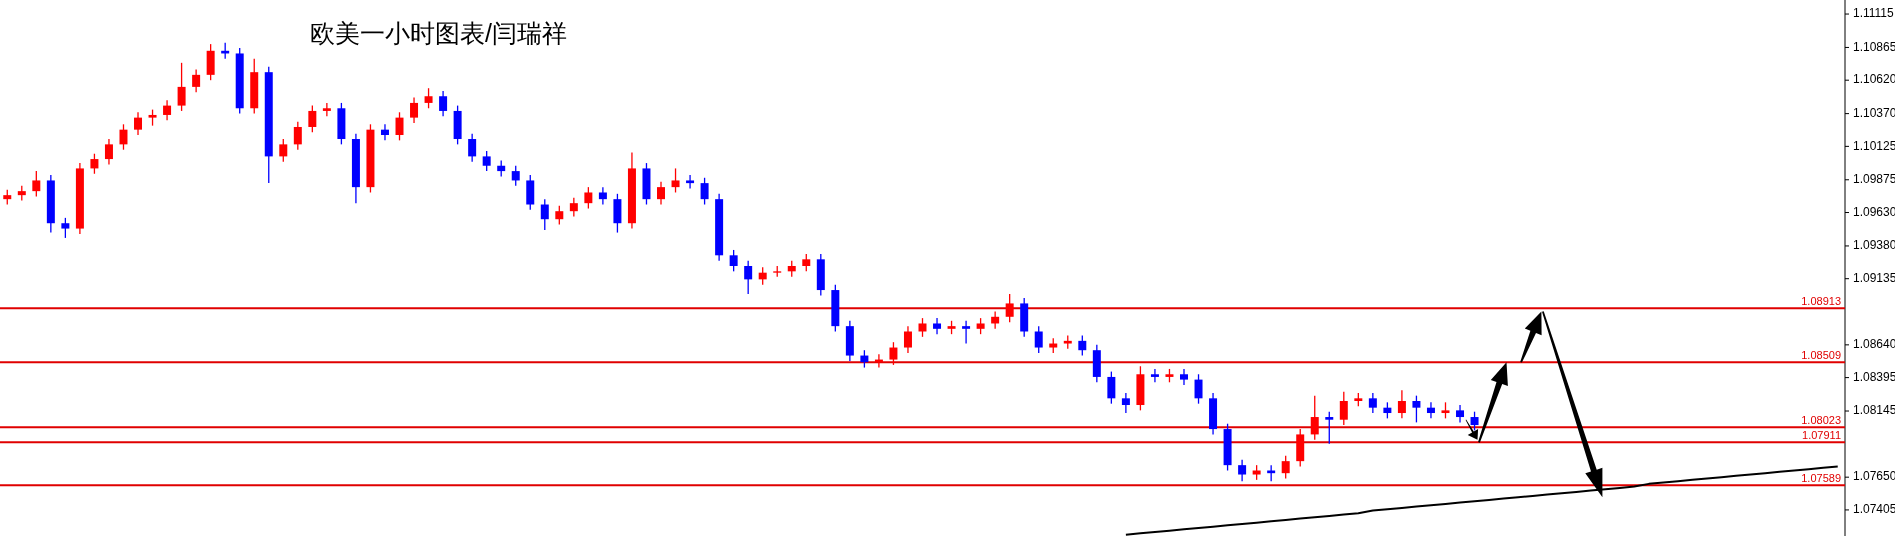  Describe the element at coordinates (1821, 478) in the screenshot. I see `ref-line-label: 1.07589` at that location.